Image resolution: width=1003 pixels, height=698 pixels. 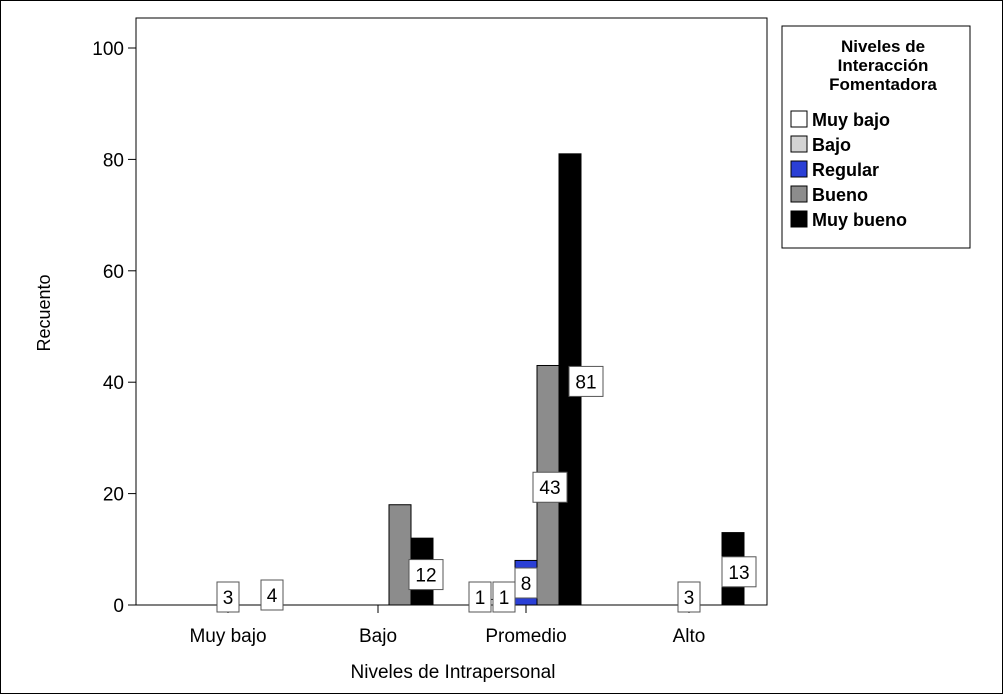 What do you see at coordinates (400, 555) in the screenshot?
I see `bar` at bounding box center [400, 555].